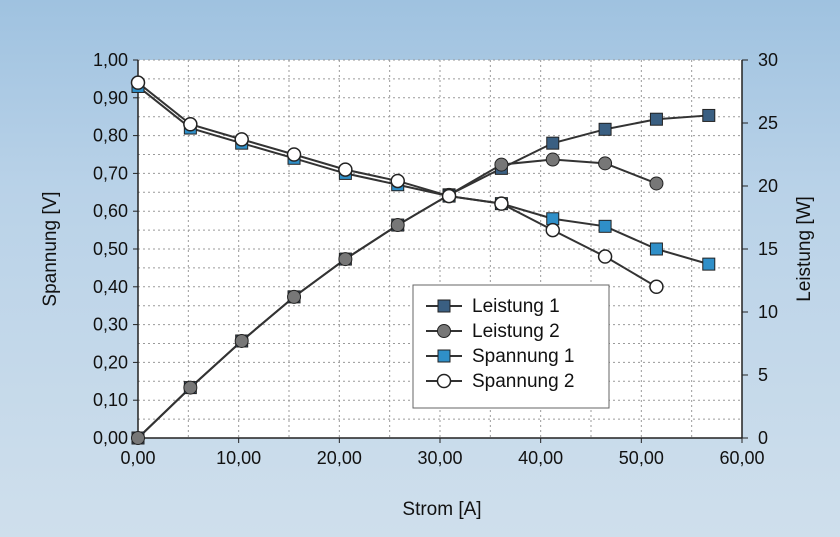  Describe the element at coordinates (110, 325) in the screenshot. I see `y-tick-label: 0,30` at that location.